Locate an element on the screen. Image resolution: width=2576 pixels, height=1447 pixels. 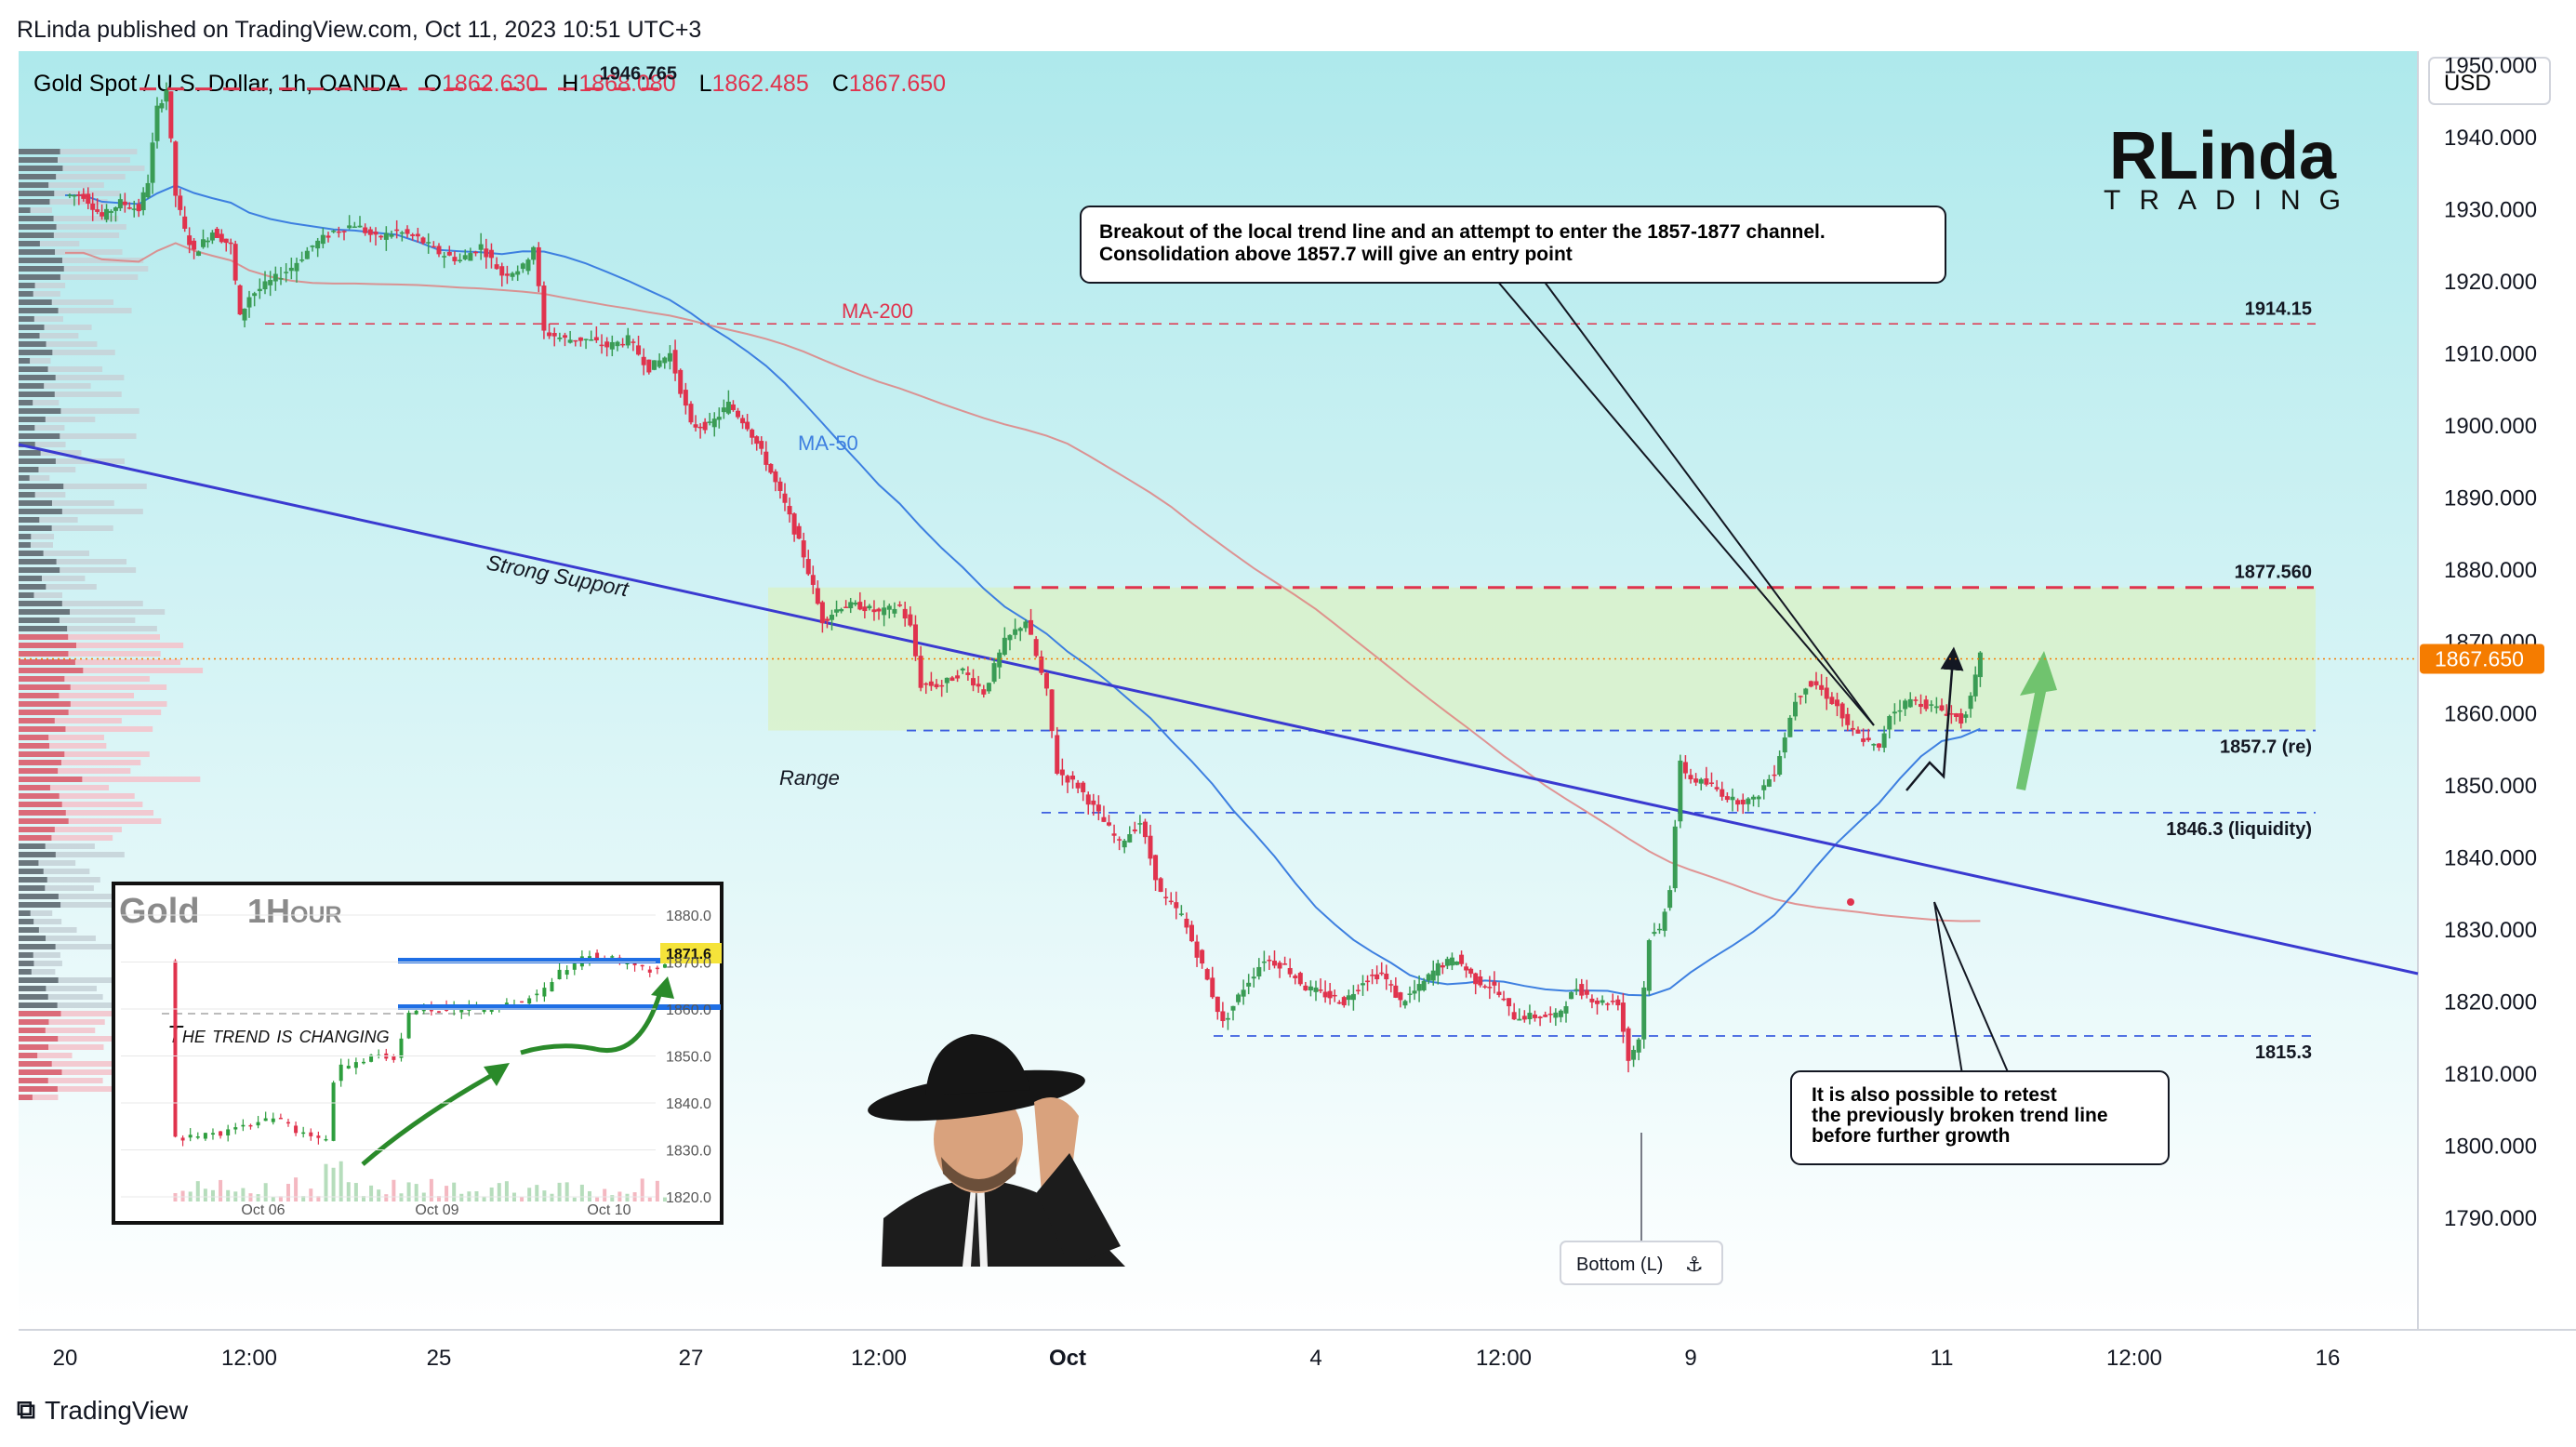
inset-tick-5: 1830.0 is located at coordinates (688, 1152).